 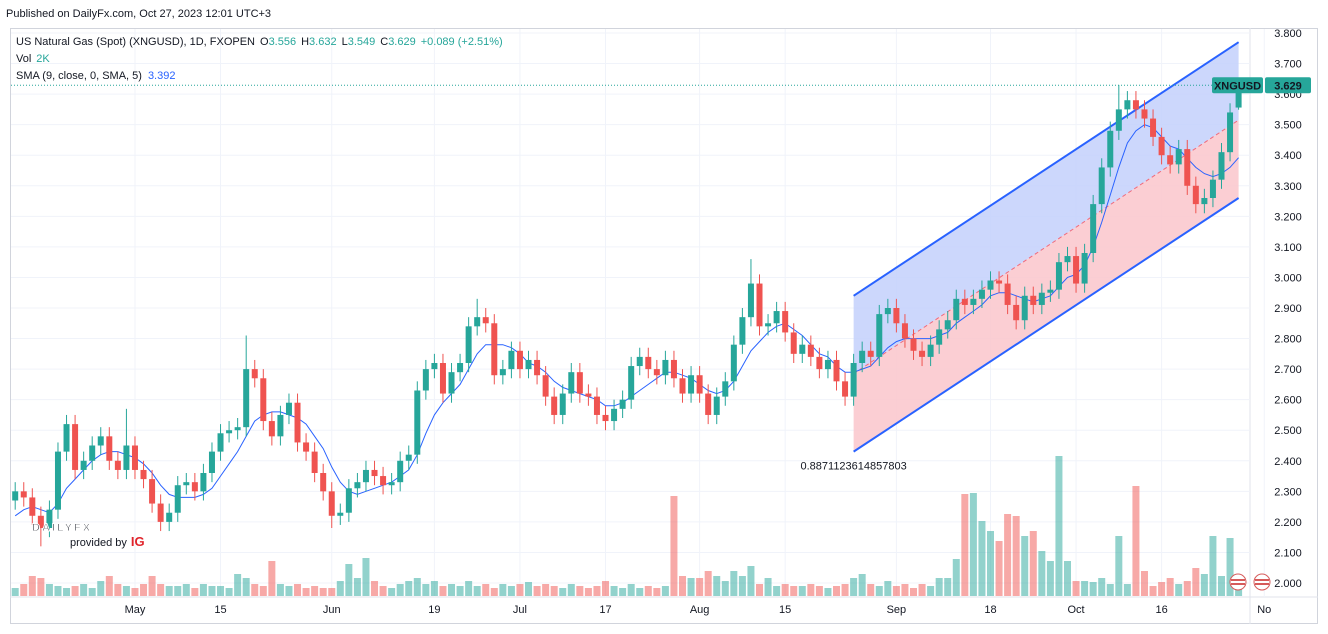 I want to click on x-tick-label: Oct, so click(x=1075, y=610).